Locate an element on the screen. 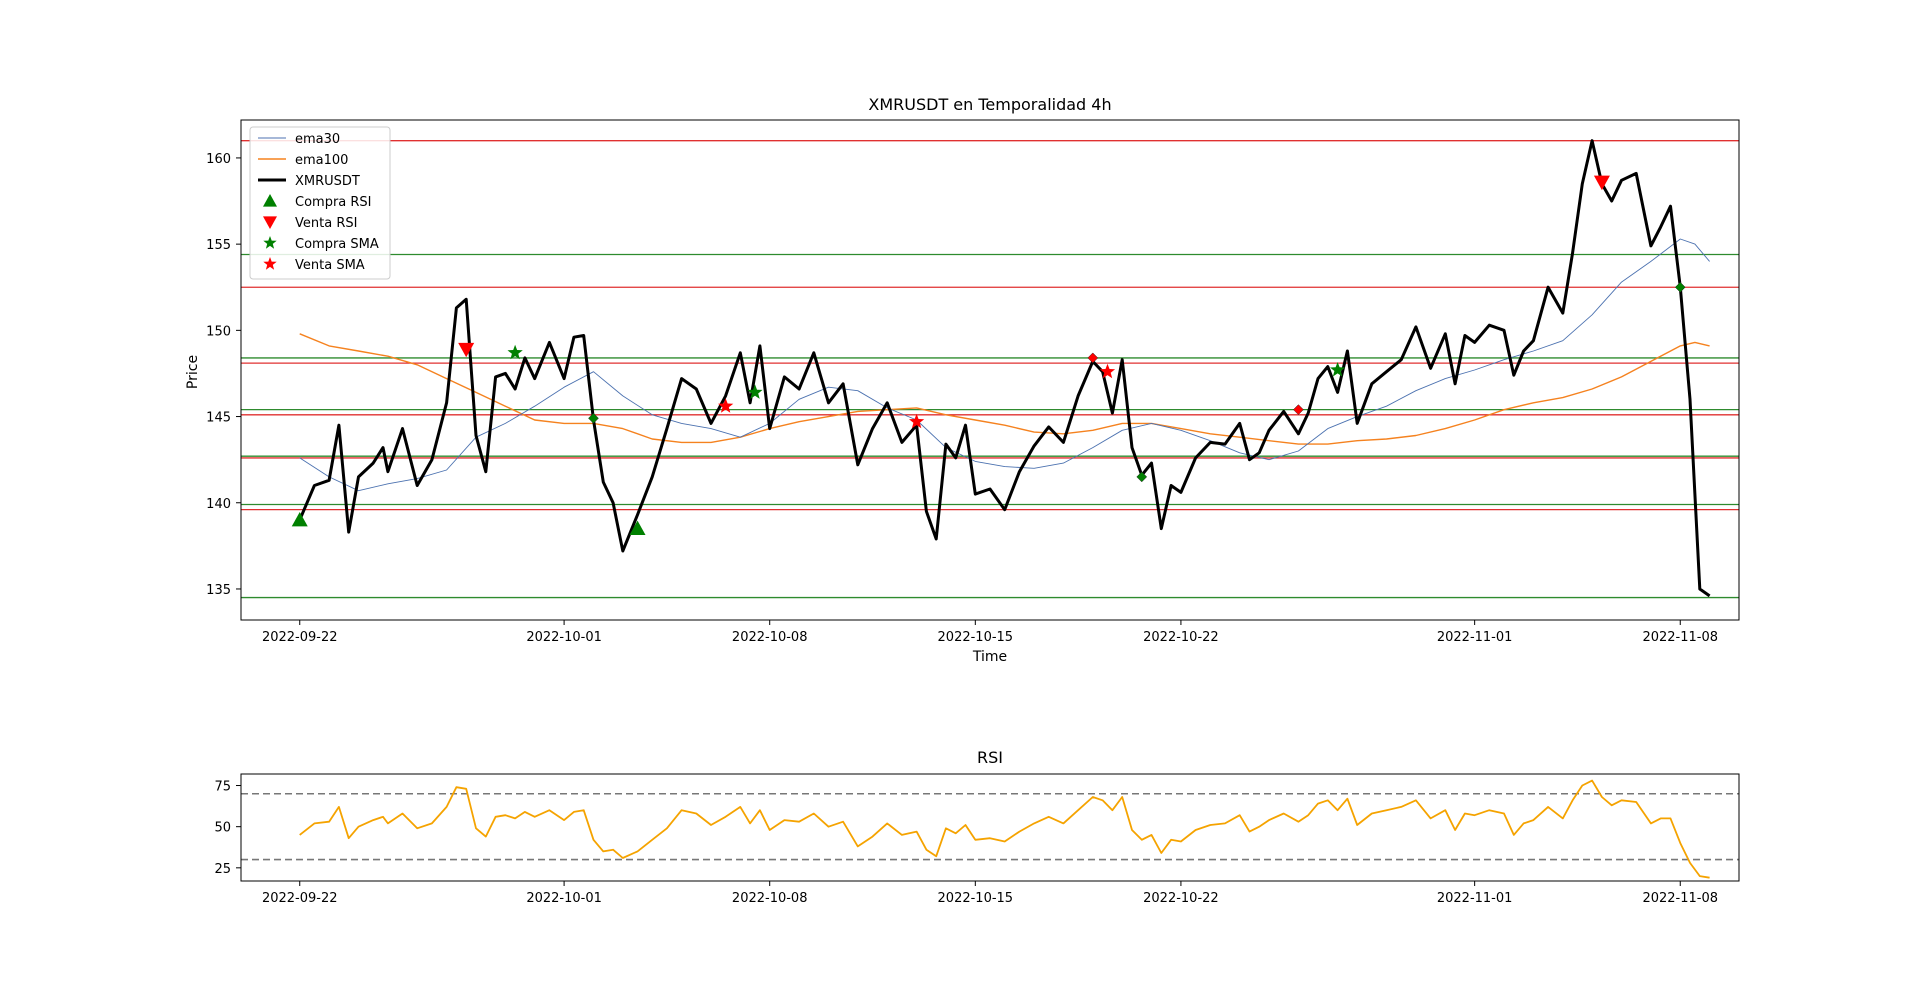  legend-box is located at coordinates (320, 203).